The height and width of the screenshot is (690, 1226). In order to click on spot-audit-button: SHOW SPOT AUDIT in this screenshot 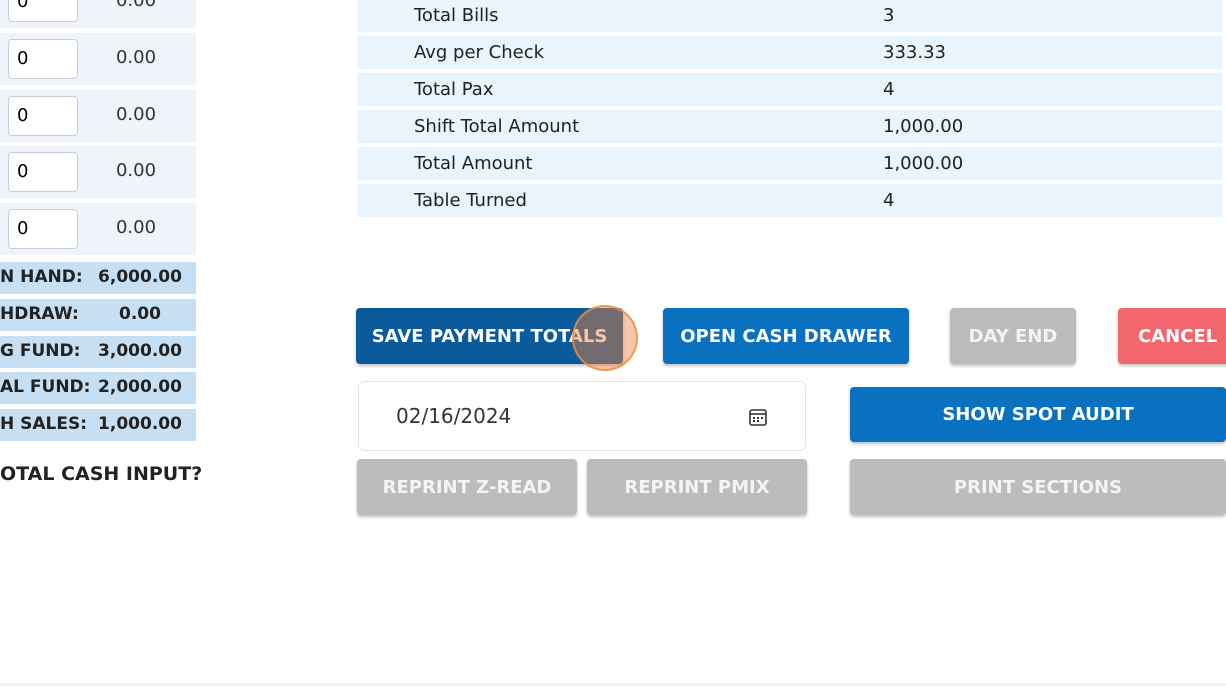, I will do `click(1038, 414)`.